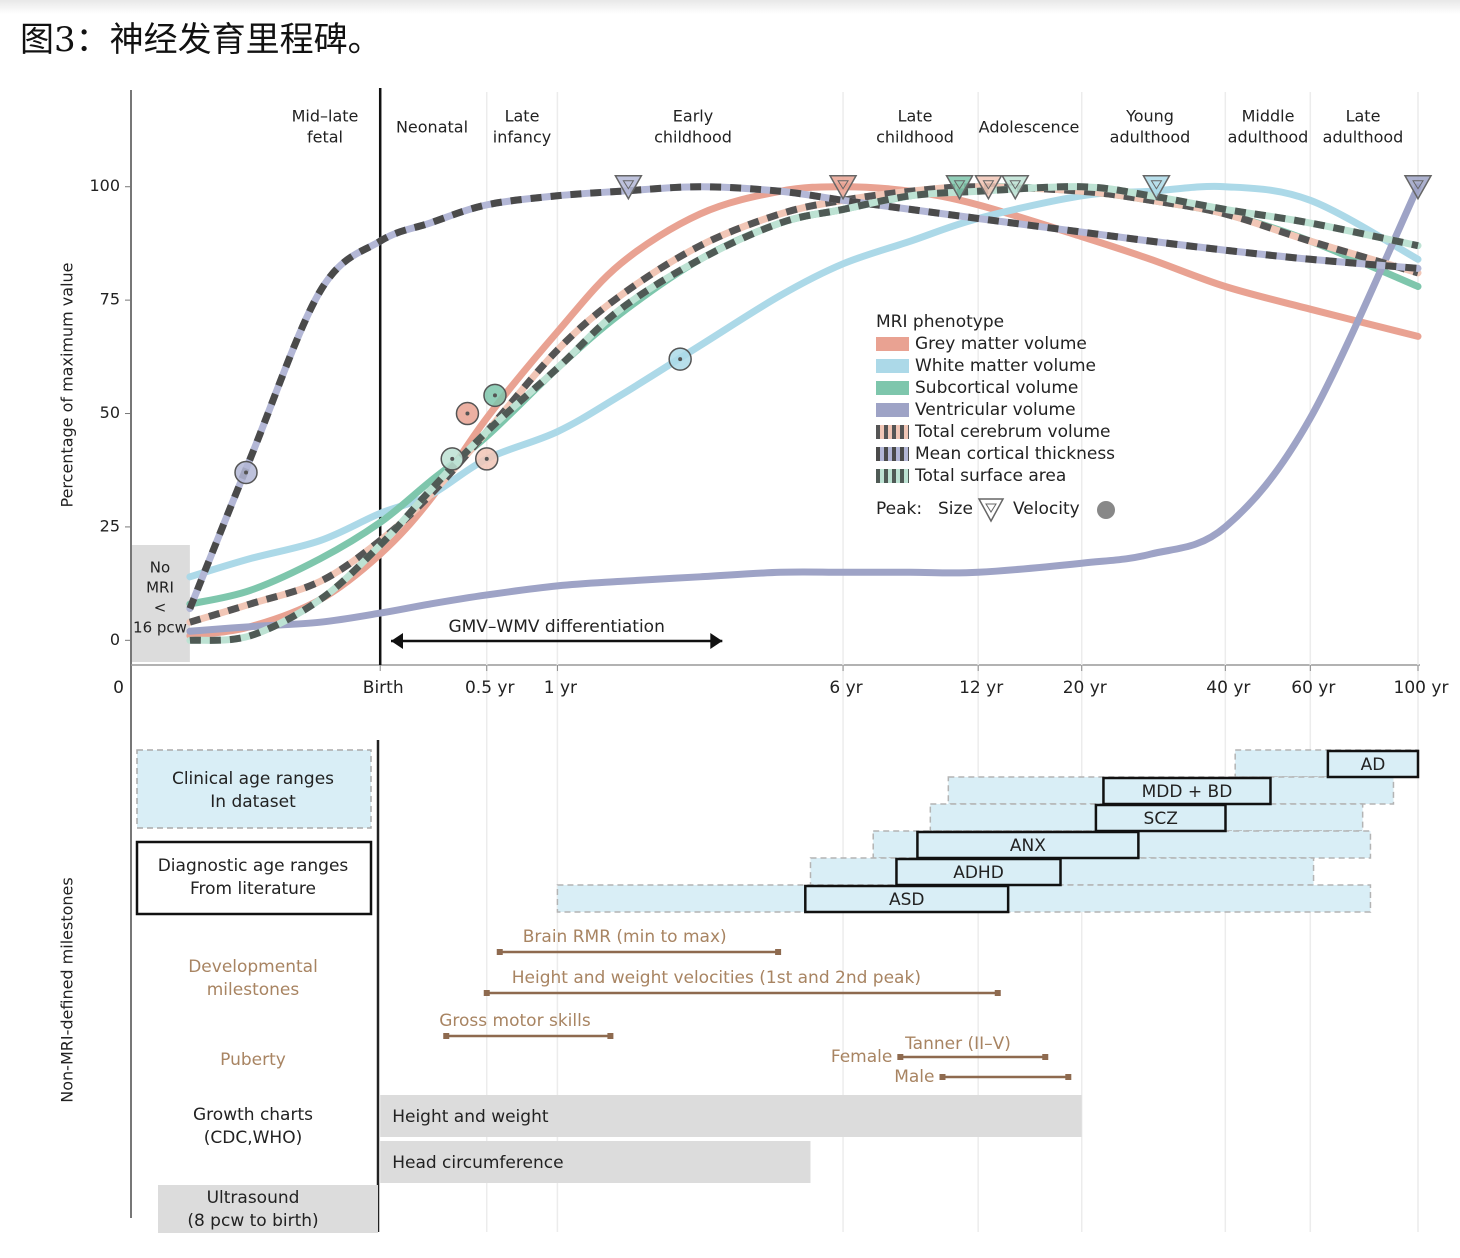 The image size is (1460, 1258). I want to click on x-tick-label: 20 yr, so click(1085, 688).